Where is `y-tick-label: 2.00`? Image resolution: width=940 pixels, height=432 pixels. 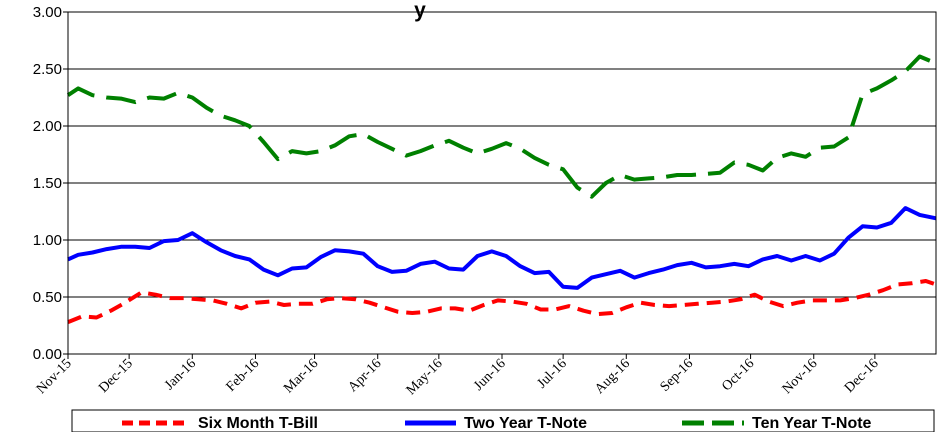 y-tick-label: 2.00 is located at coordinates (47, 126).